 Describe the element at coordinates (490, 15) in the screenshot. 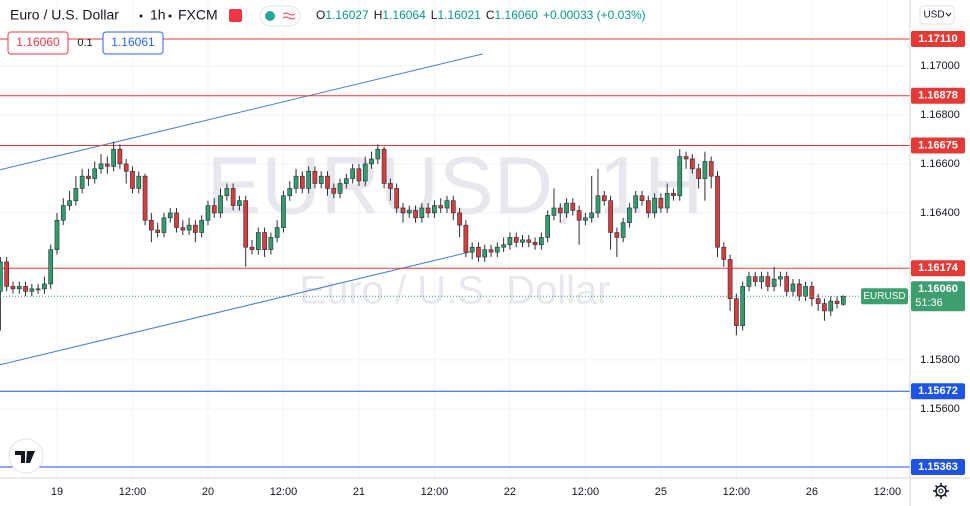

I see `ohlc-key: C` at that location.